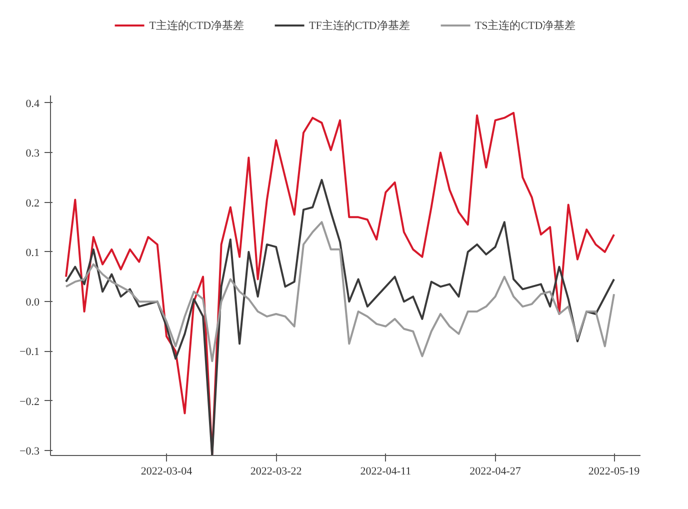 Image resolution: width=688 pixels, height=509 pixels. What do you see at coordinates (386, 472) in the screenshot?
I see `x-tick-label: 2022-04-11` at bounding box center [386, 472].